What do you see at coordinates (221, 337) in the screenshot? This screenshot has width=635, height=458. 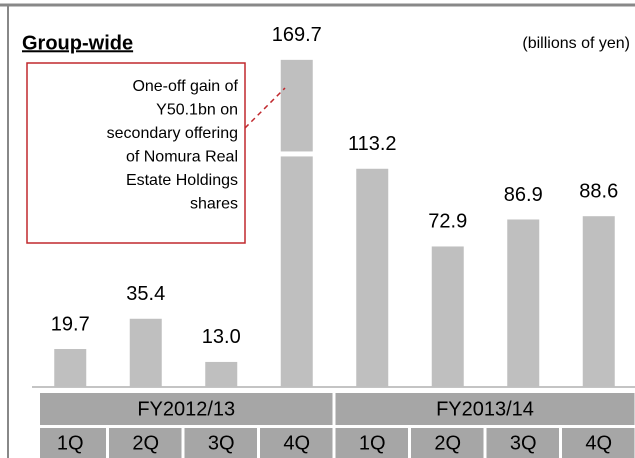 I see `data-label: 13.0` at bounding box center [221, 337].